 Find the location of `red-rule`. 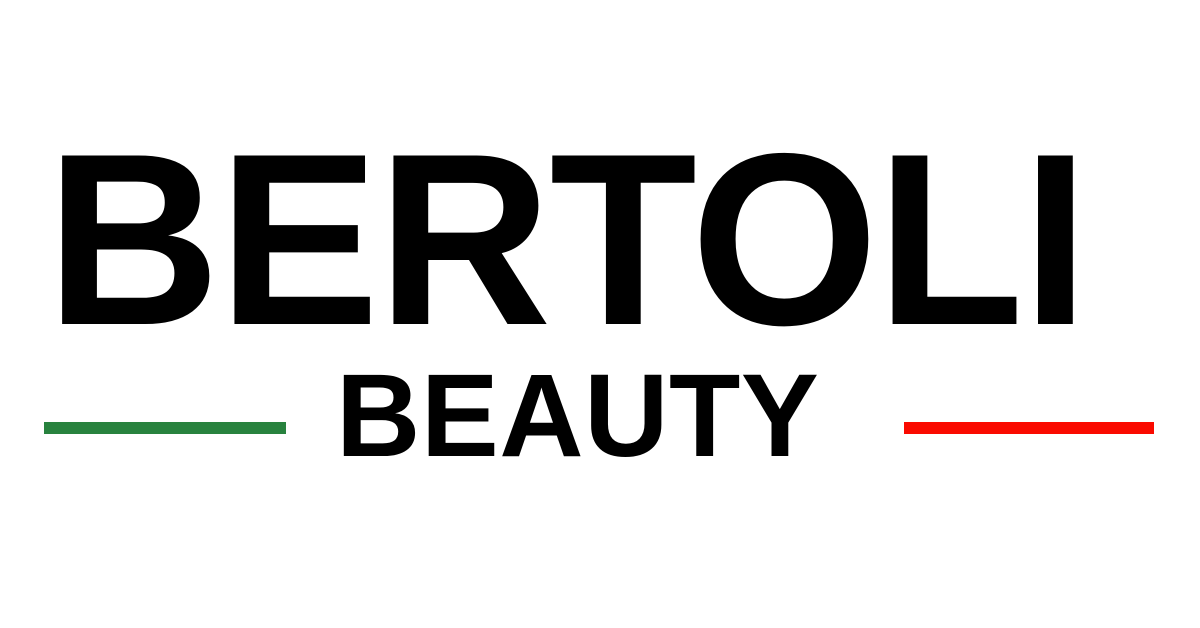

red-rule is located at coordinates (1029, 428).